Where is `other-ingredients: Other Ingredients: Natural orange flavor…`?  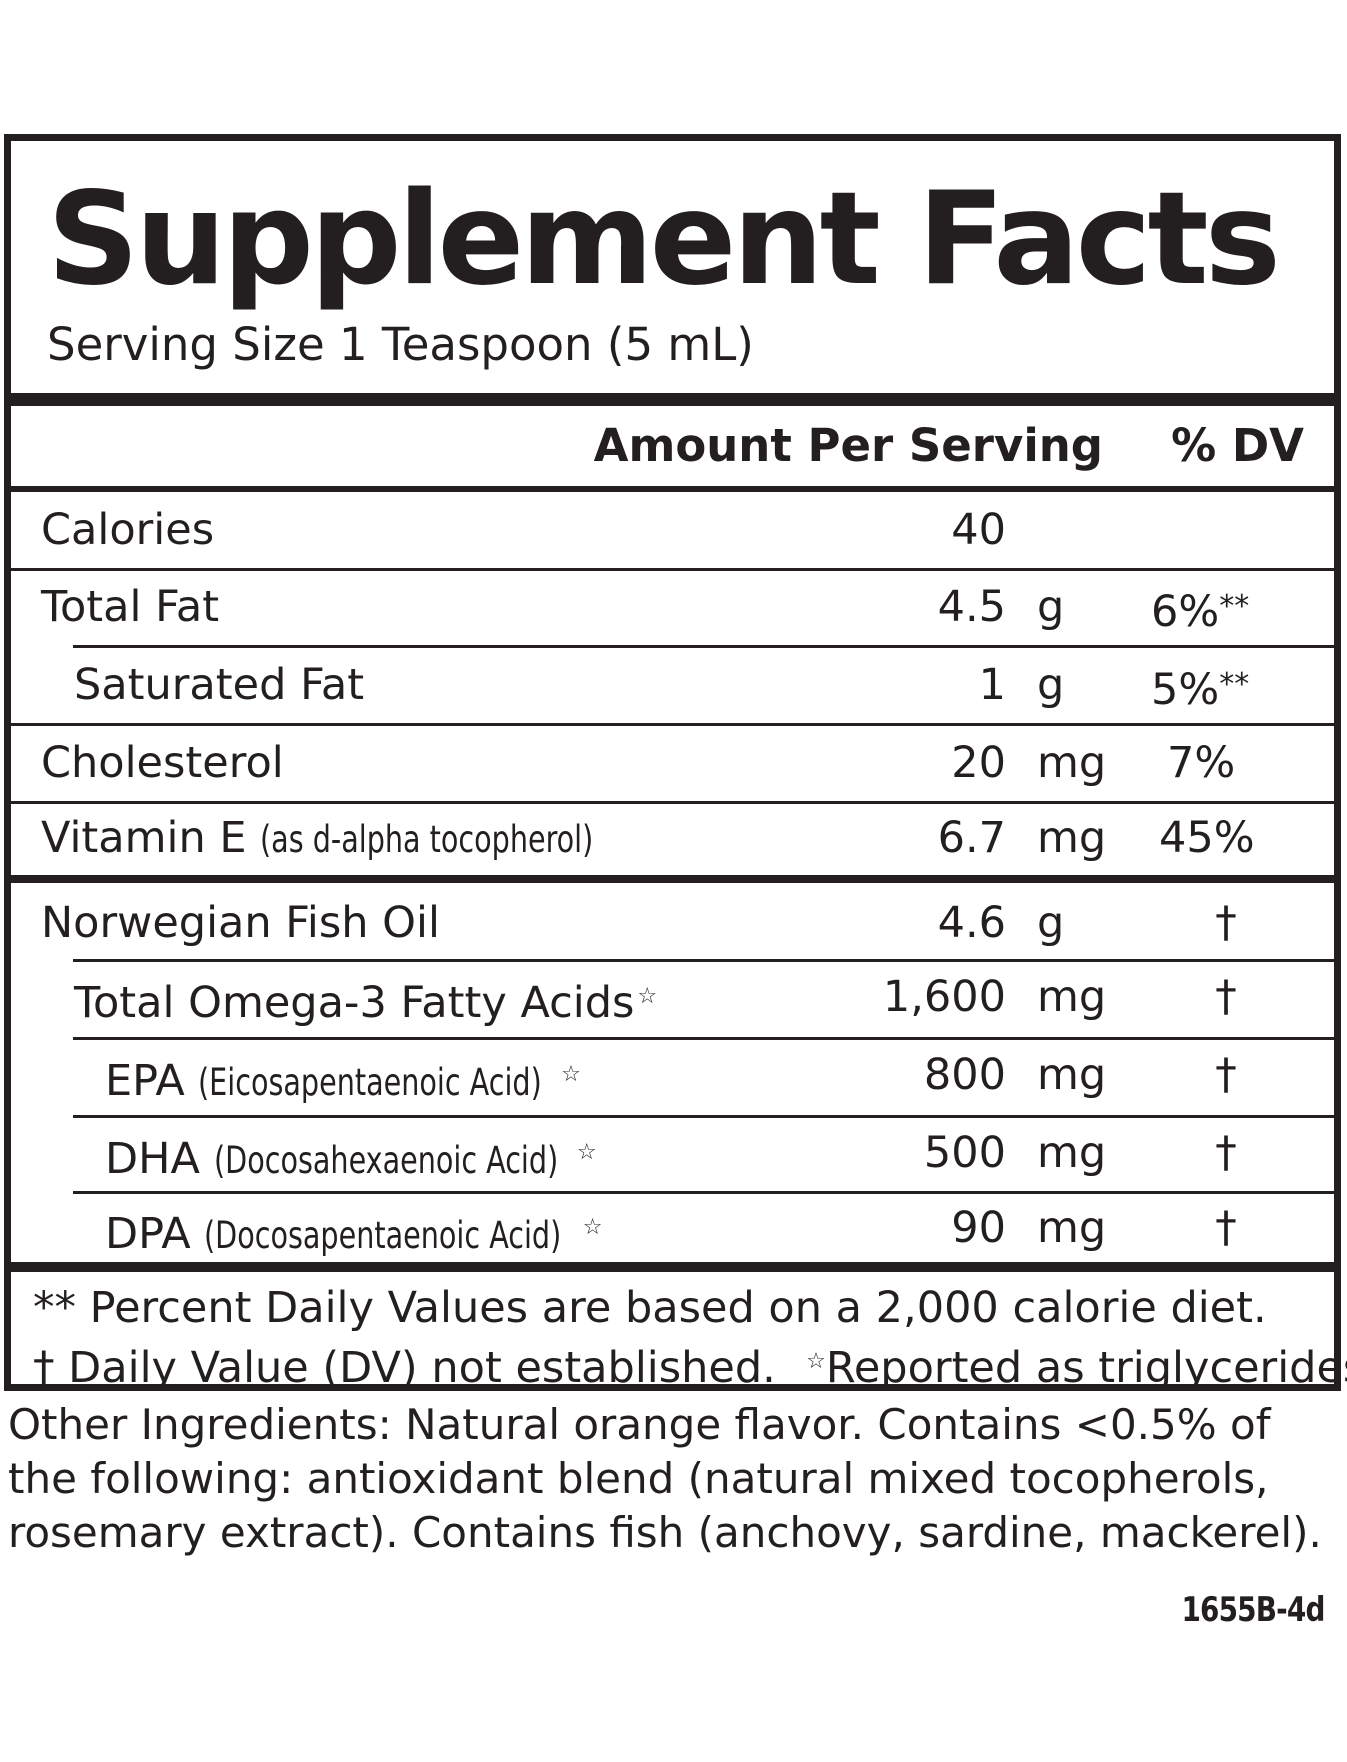 other-ingredients: Other Ingredients: Natural orange flavor… is located at coordinates (665, 1478).